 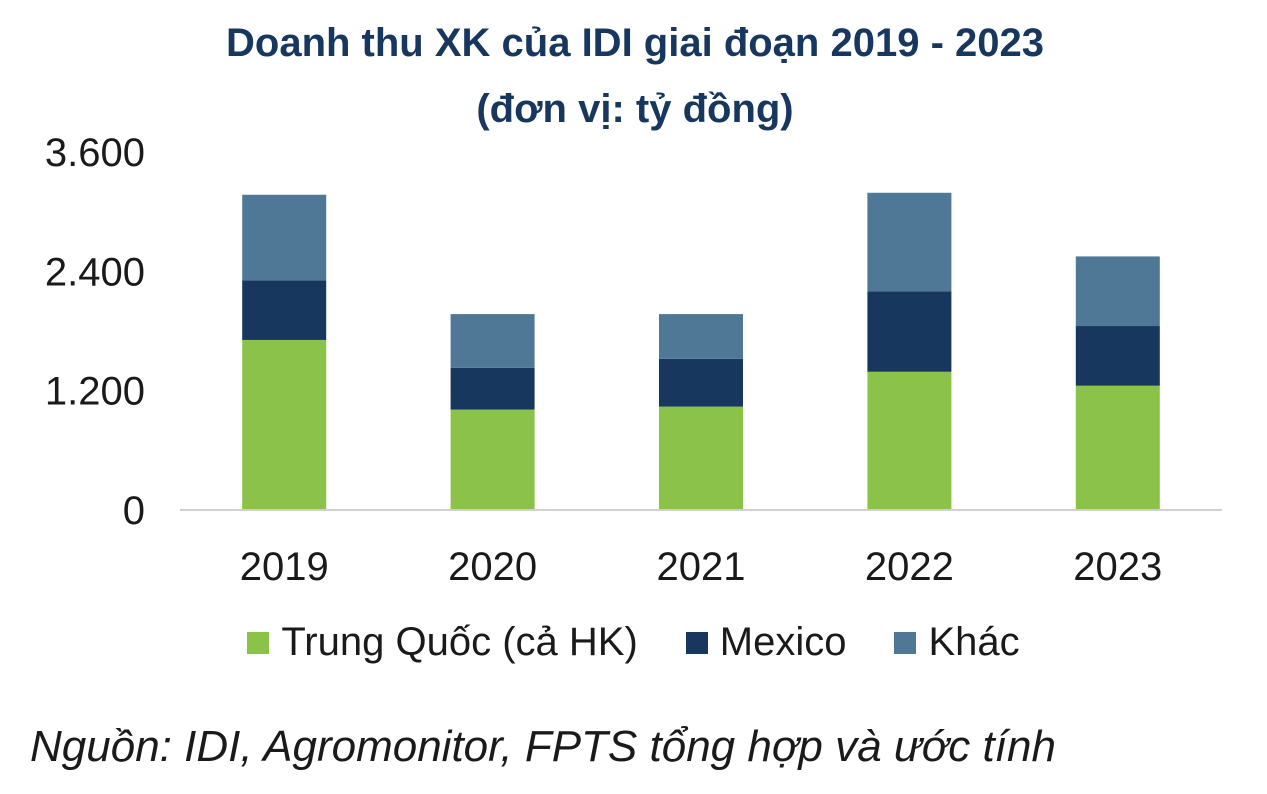 What do you see at coordinates (492, 567) in the screenshot?
I see `x-tick-label: 2020` at bounding box center [492, 567].